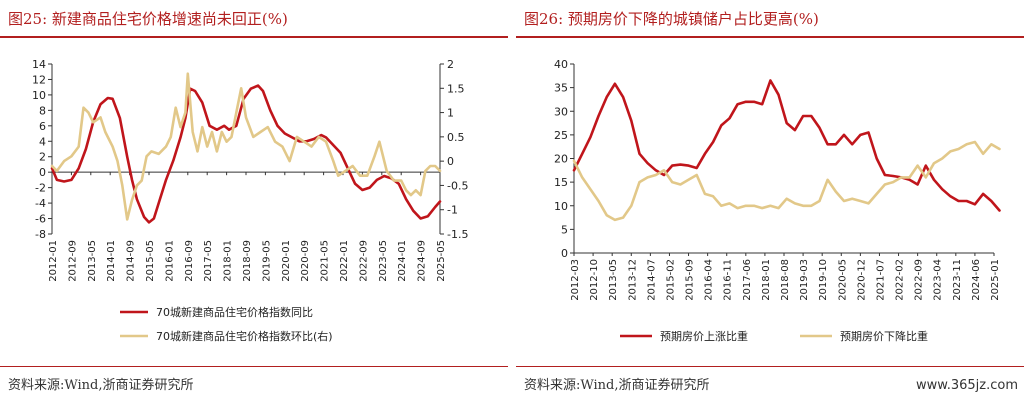  What do you see at coordinates (861, 280) in the screenshot?
I see `x-tick-label: 2020-12` at bounding box center [861, 280].